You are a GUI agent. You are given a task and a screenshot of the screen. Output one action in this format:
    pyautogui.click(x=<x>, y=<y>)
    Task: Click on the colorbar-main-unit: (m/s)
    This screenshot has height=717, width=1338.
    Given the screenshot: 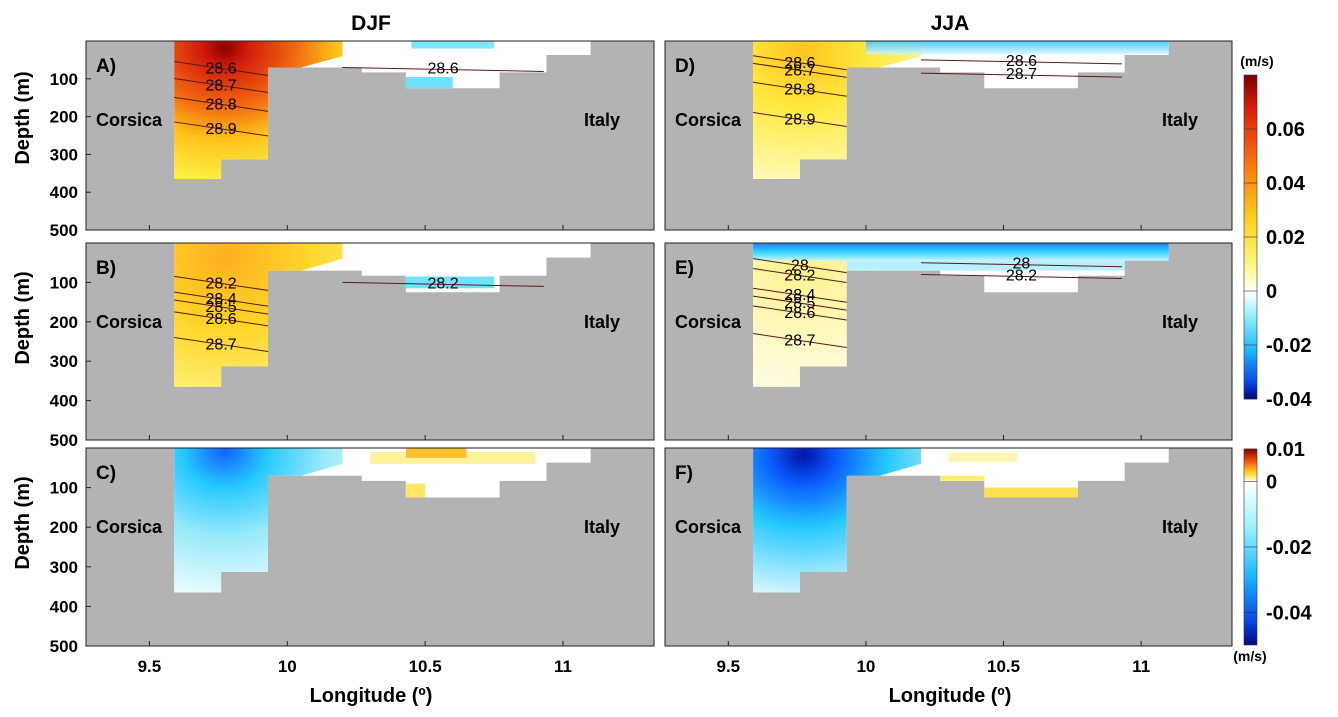 What is the action you would take?
    pyautogui.click(x=1256, y=61)
    